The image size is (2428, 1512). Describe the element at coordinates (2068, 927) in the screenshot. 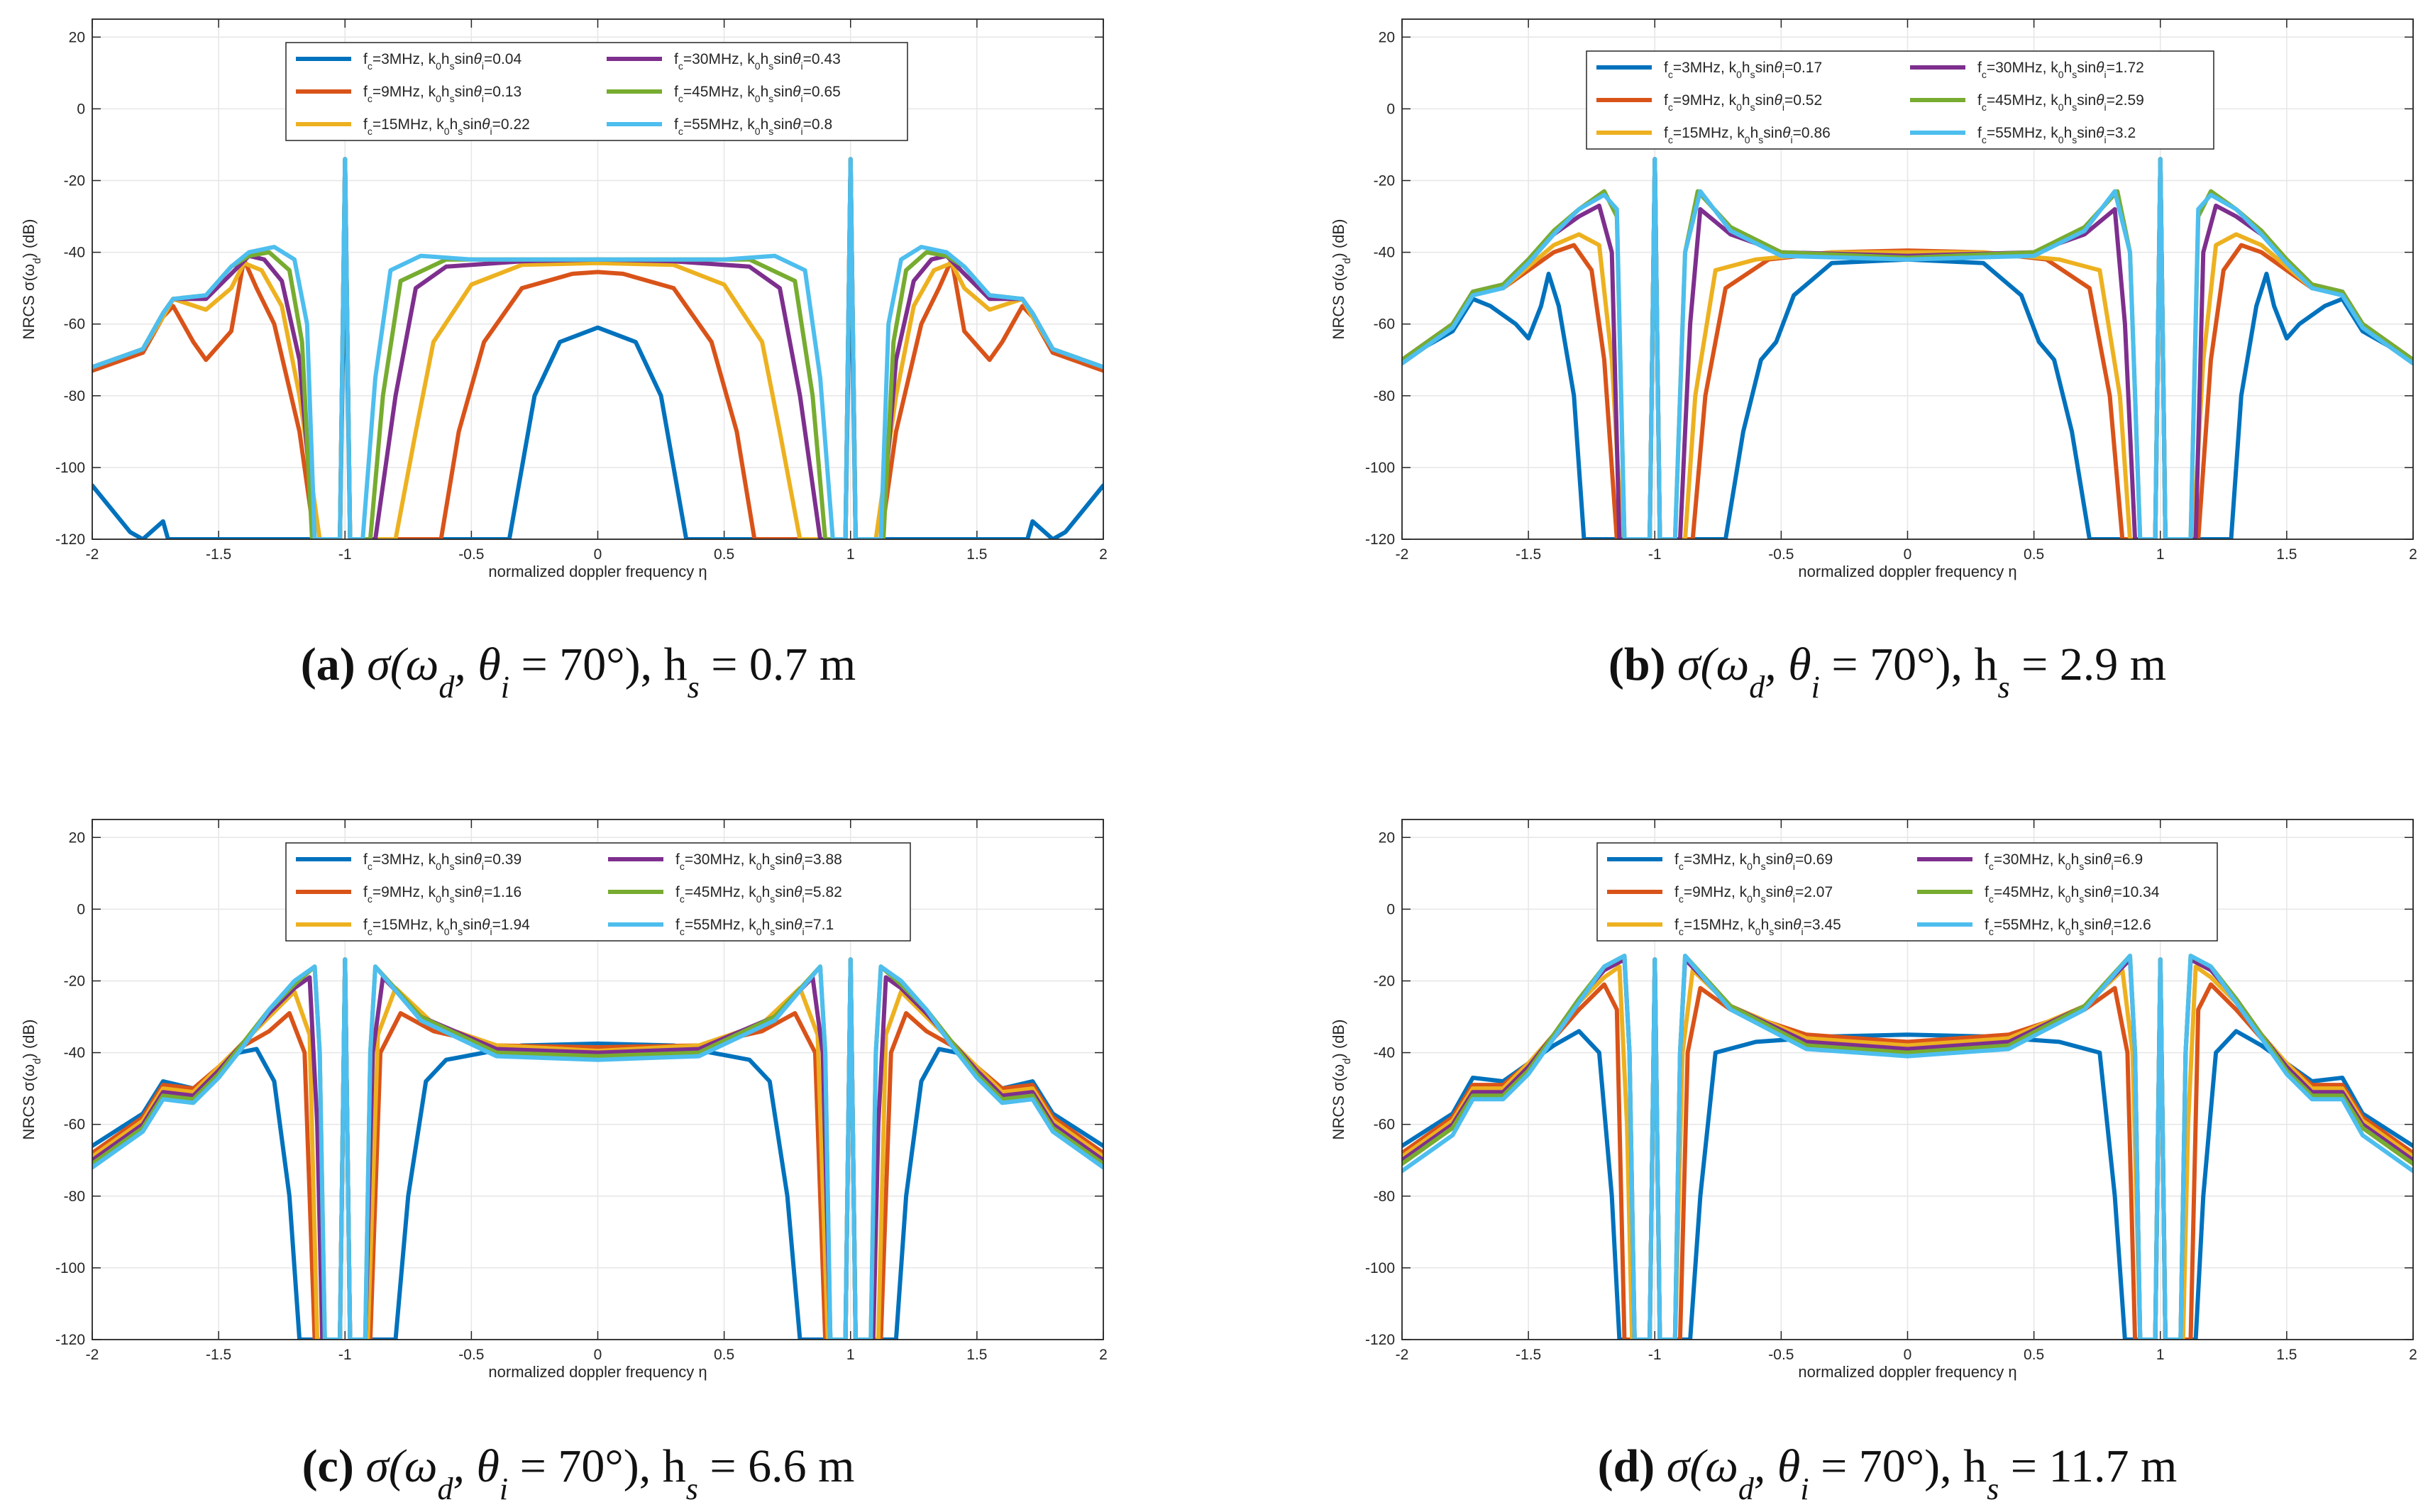

I see `legend-entry: fc=55MHz, k0hssinθi=12.6` at that location.